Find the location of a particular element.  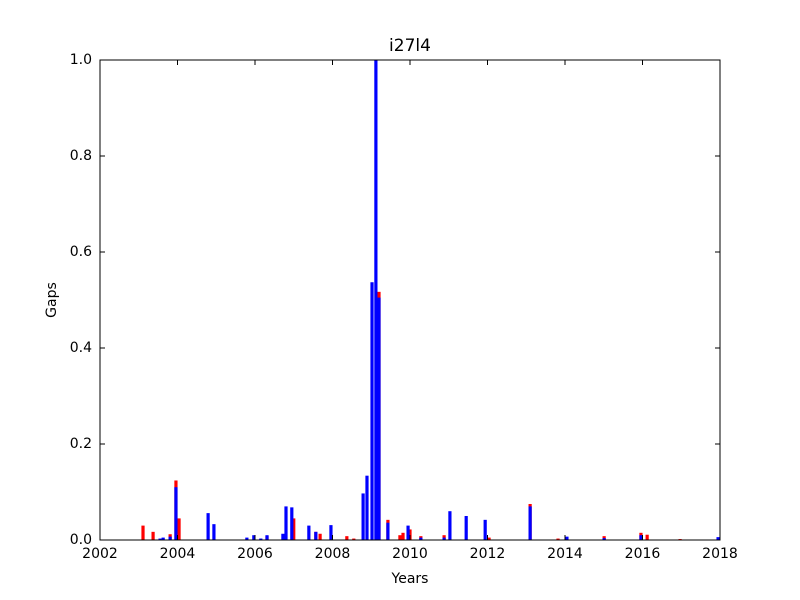

chart-title: i27l4 is located at coordinates (410, 46).